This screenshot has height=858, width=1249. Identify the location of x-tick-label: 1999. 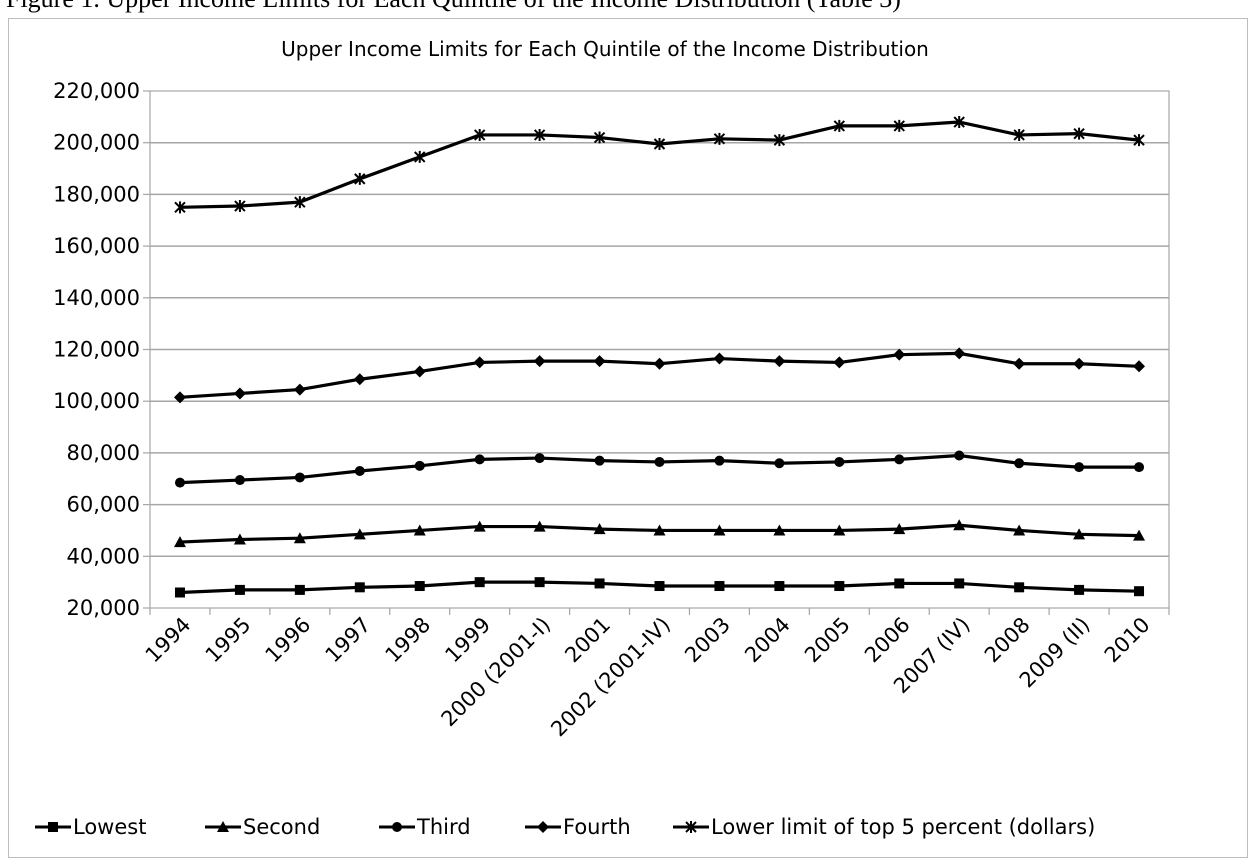
(467, 640).